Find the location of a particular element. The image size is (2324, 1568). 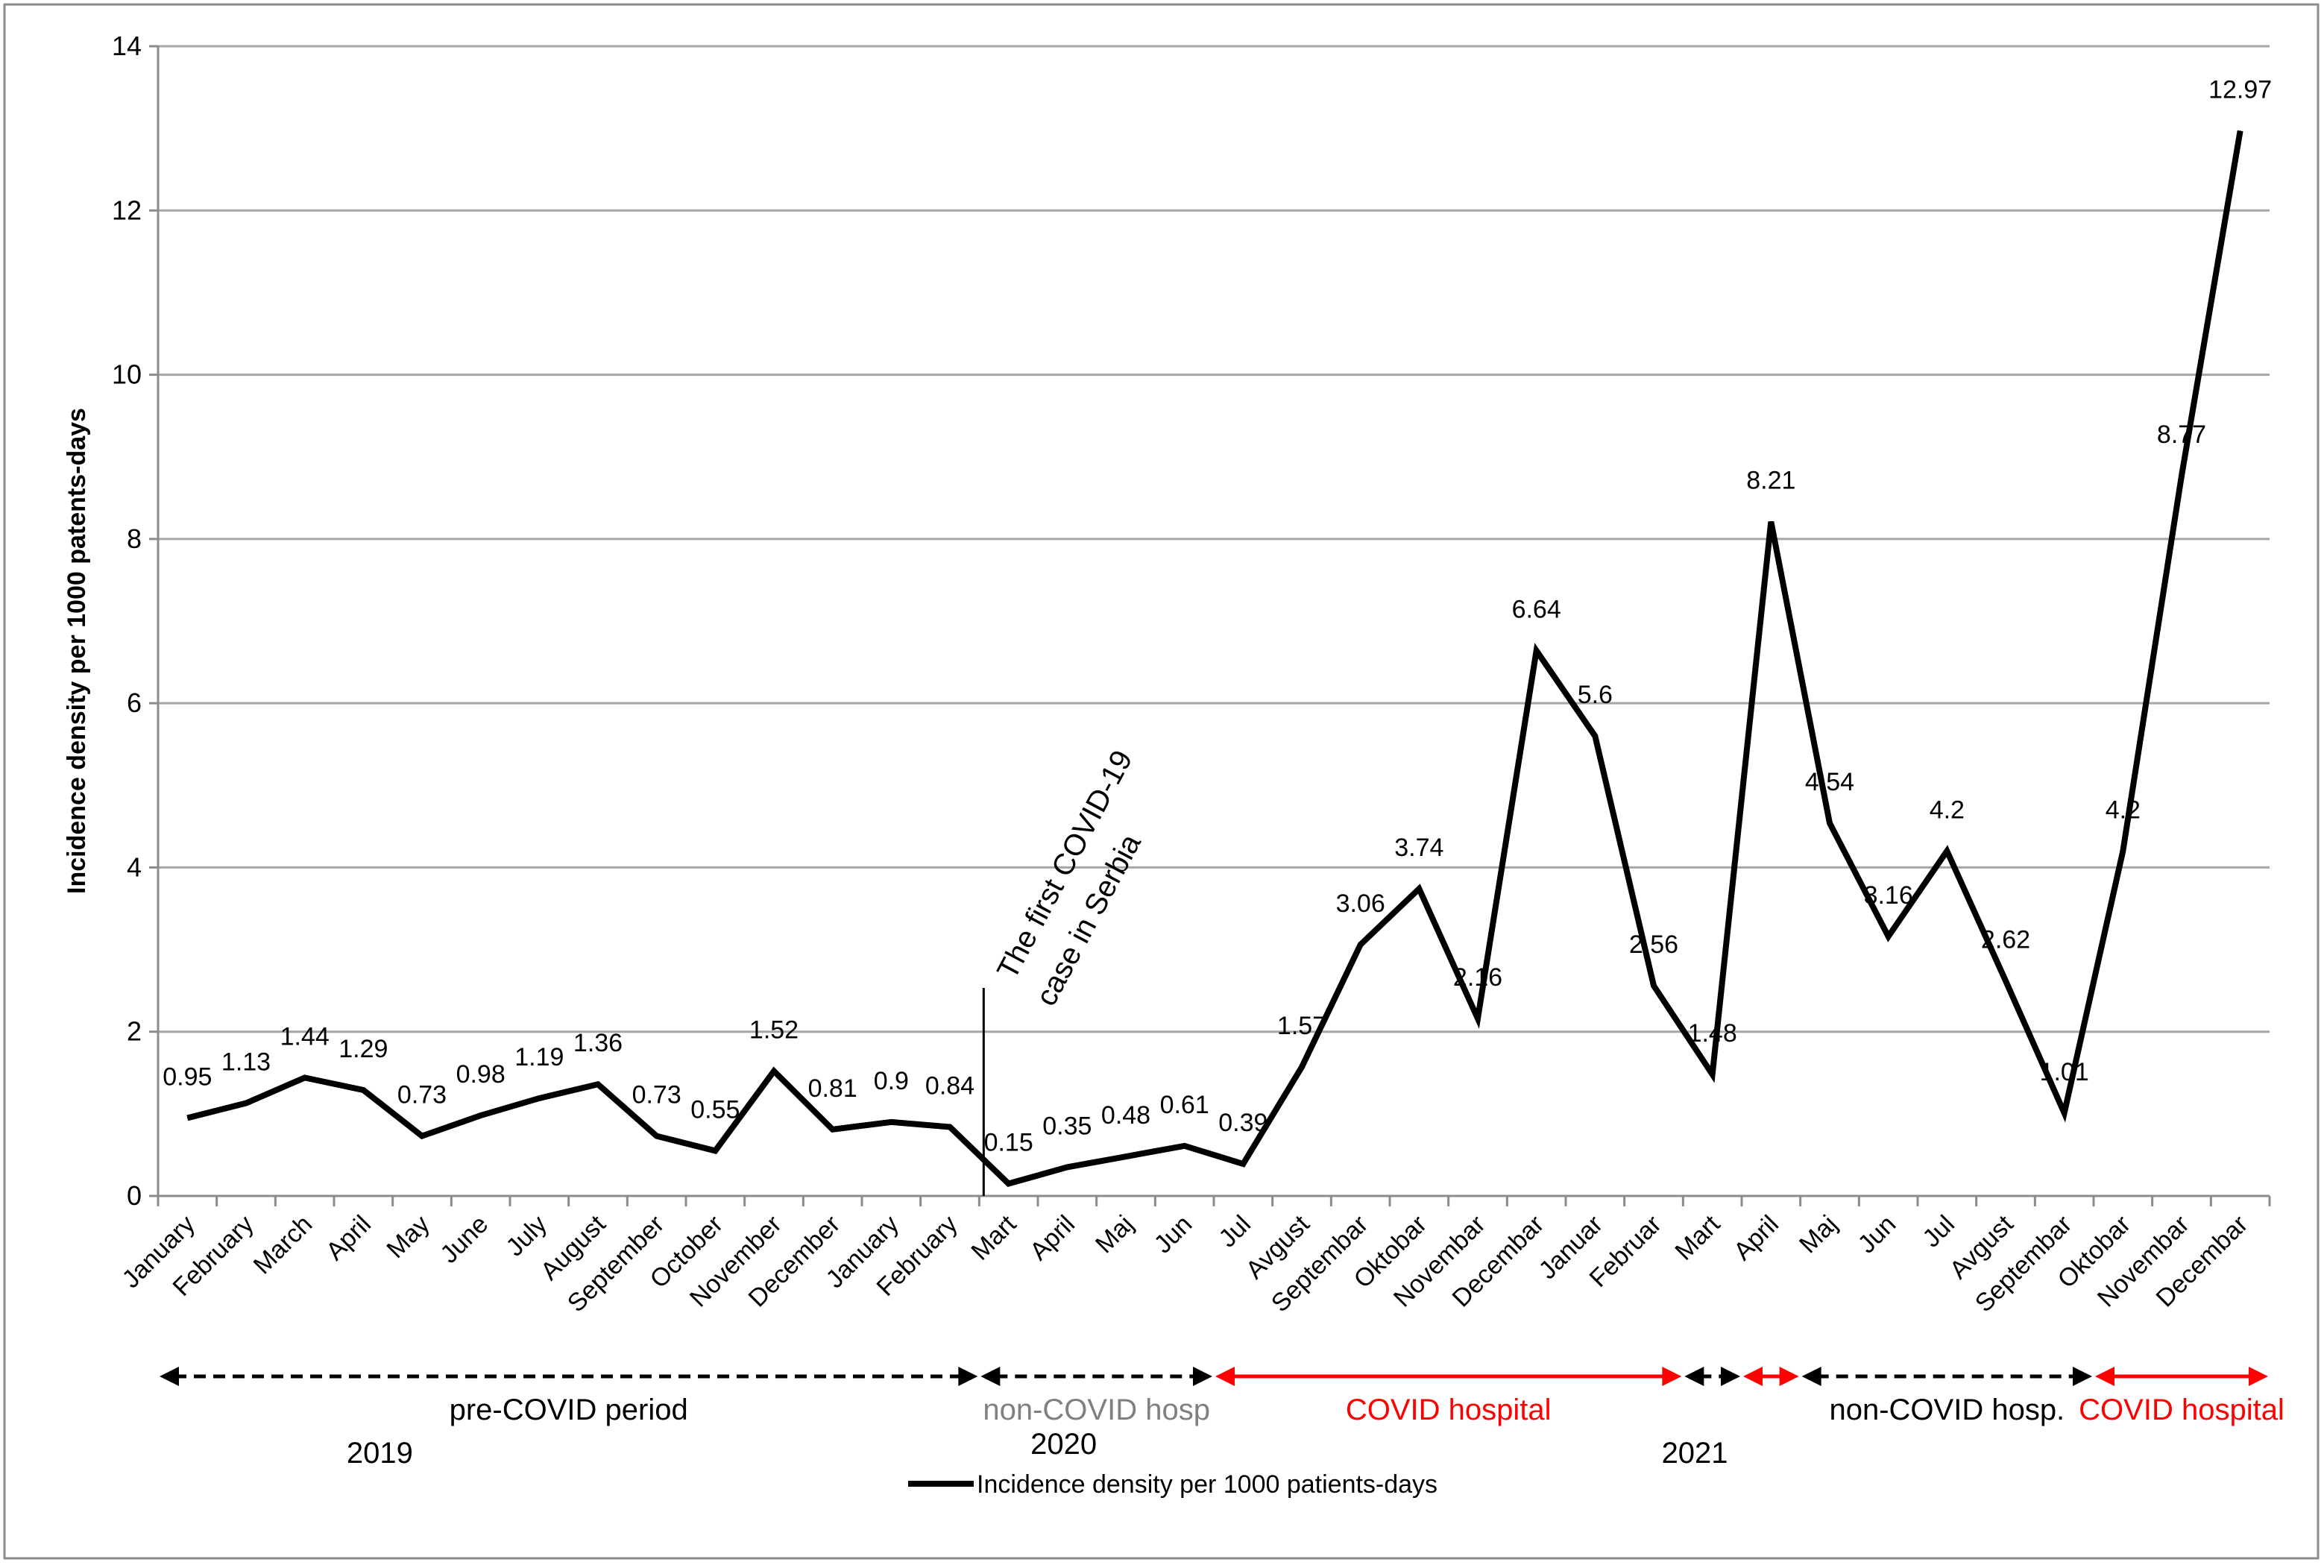

data-label: 0.39 is located at coordinates (1243, 1123).